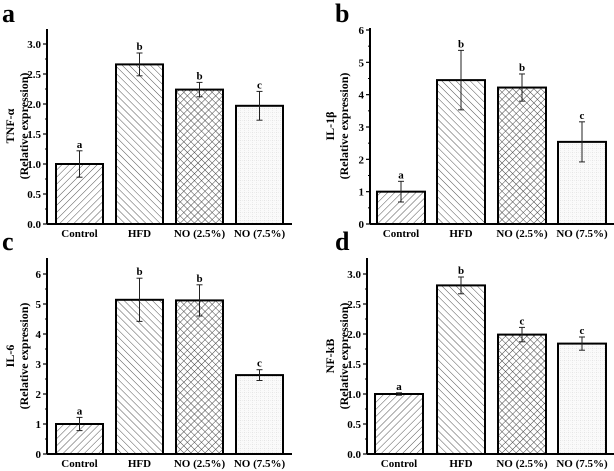  I want to click on y-axis-label-line1: NF-kB, so click(330, 356).